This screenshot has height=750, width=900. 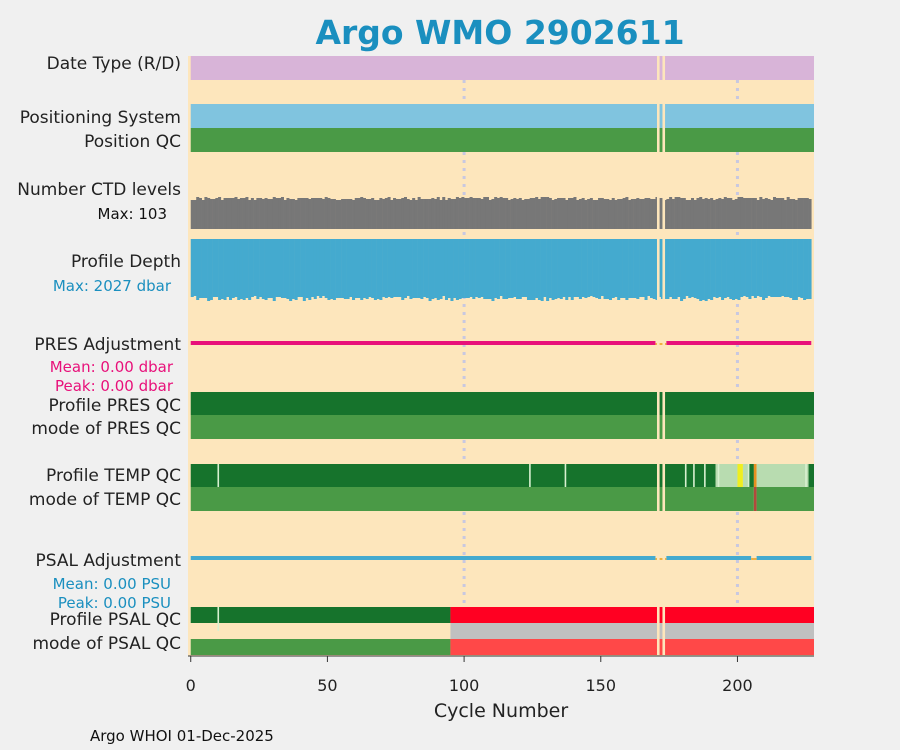 What do you see at coordinates (499, 32) in the screenshot?
I see `chart-title: Argo WMO 2902611` at bounding box center [499, 32].